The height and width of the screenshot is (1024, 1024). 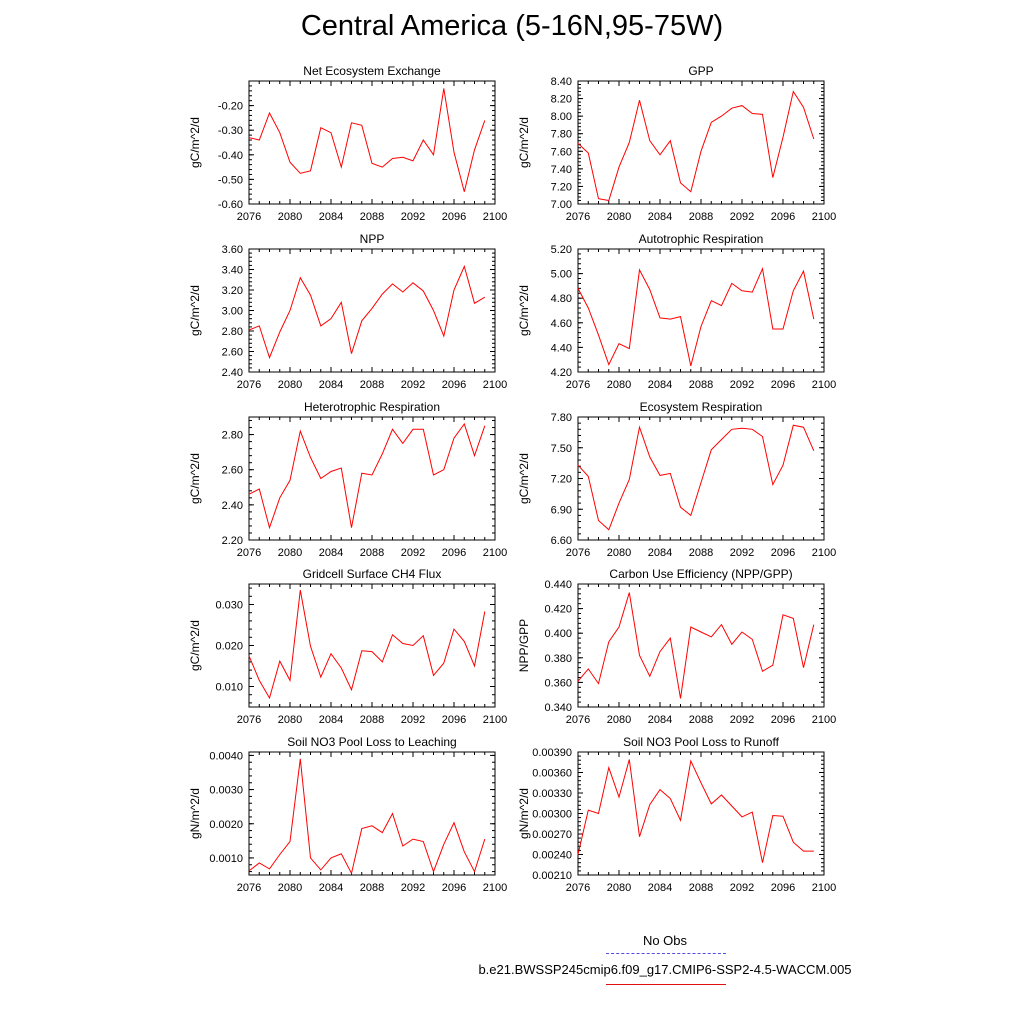 What do you see at coordinates (232, 291) in the screenshot?
I see `y-tick-label: 3.20` at bounding box center [232, 291].